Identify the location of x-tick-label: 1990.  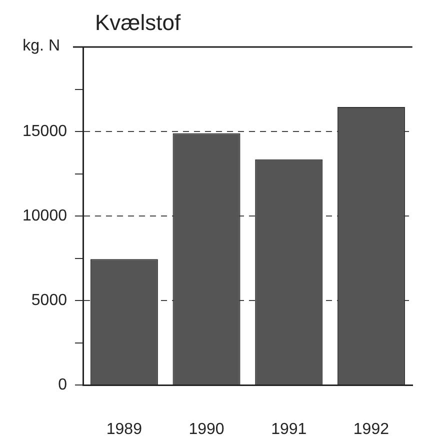
(206, 429).